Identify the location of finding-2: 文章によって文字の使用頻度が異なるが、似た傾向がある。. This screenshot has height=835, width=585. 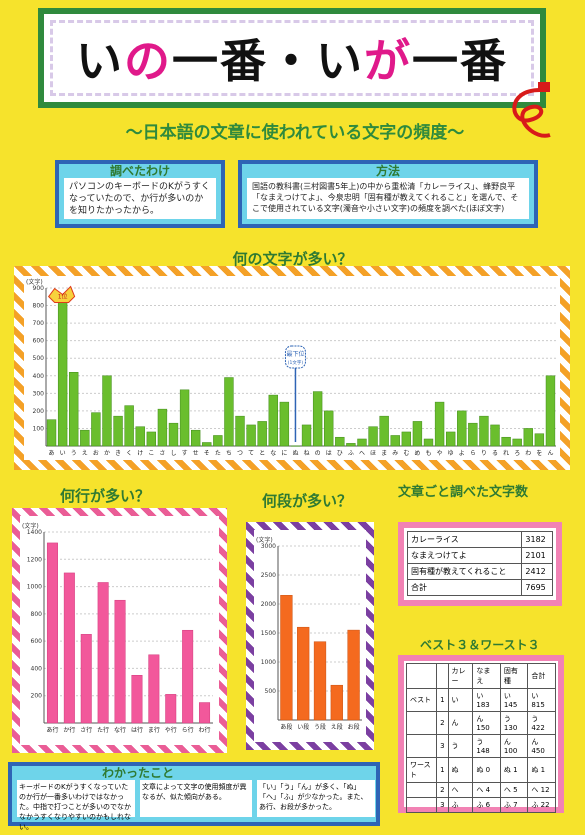
(196, 798).